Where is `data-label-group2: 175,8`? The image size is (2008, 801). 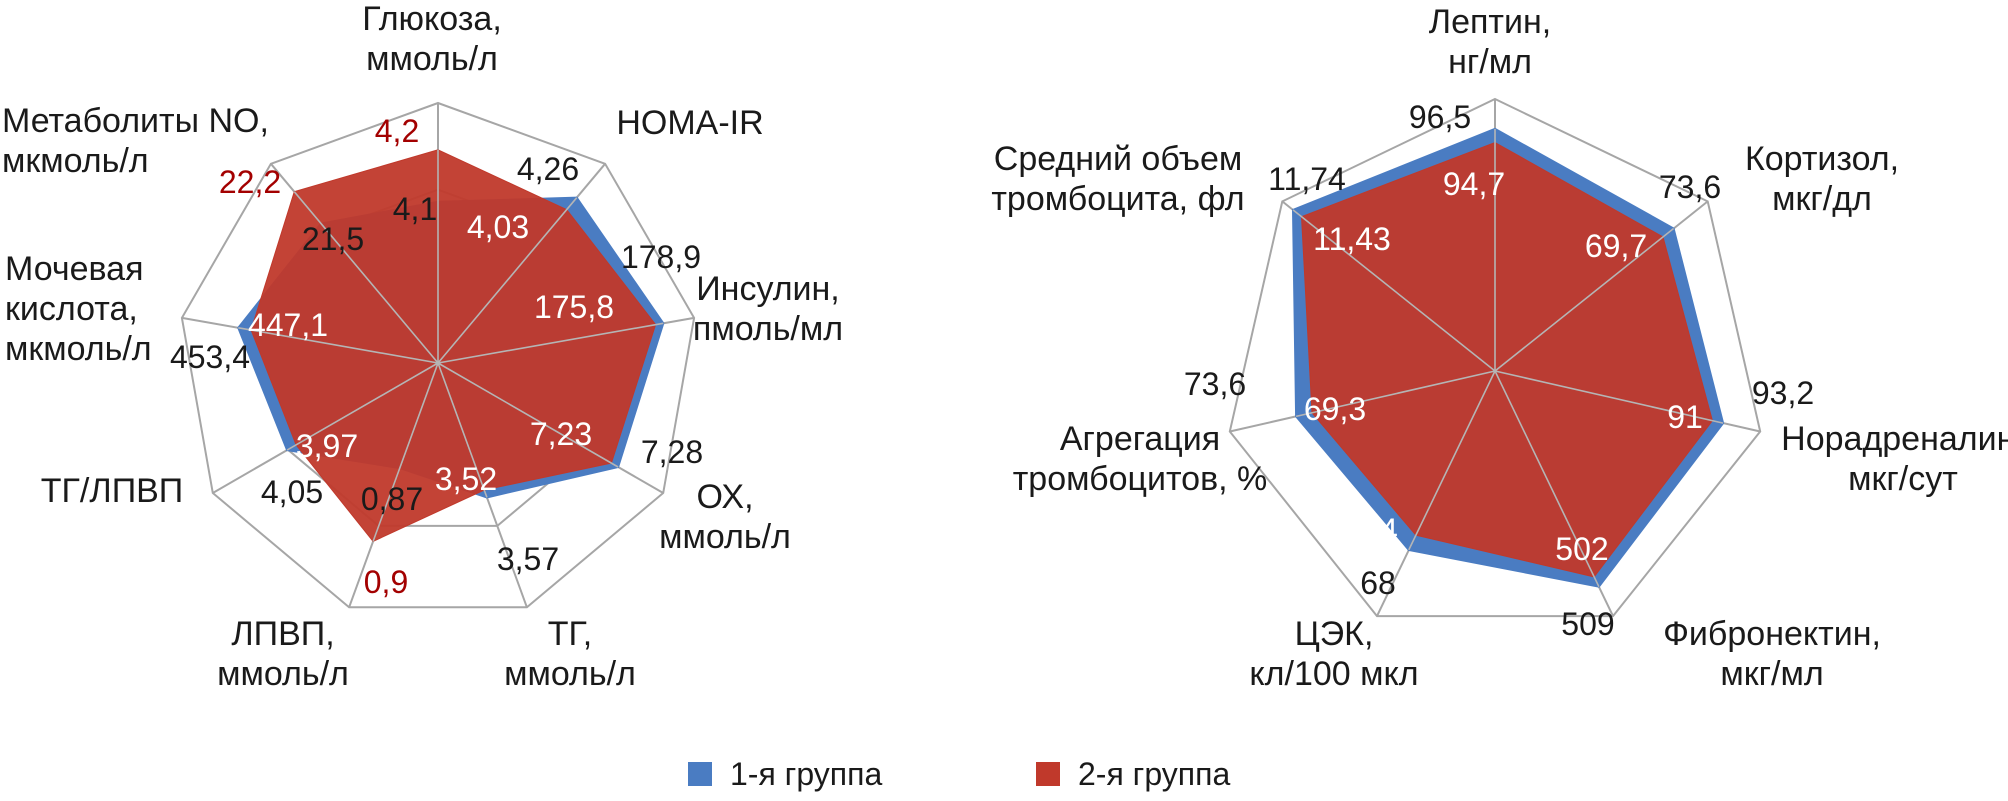 data-label-group2: 175,8 is located at coordinates (574, 307).